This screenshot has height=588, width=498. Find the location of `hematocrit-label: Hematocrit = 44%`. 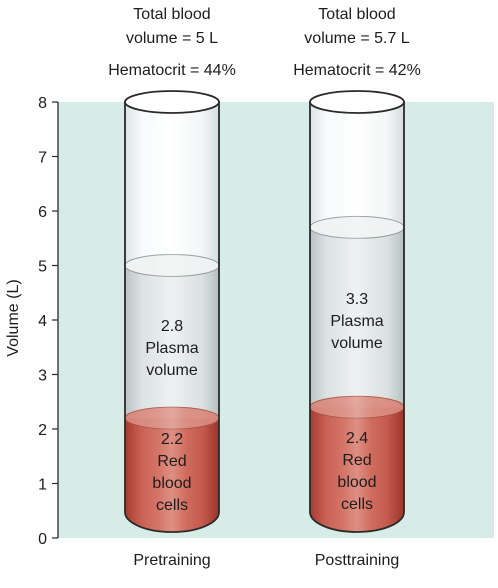

hematocrit-label: Hematocrit = 44% is located at coordinates (172, 70).